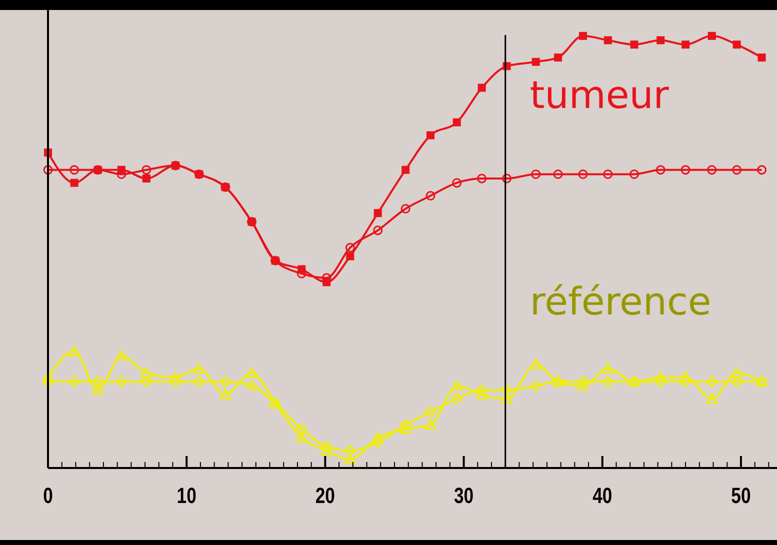 The image size is (777, 545). Describe the element at coordinates (602, 496) in the screenshot. I see `x-tick-label: 40` at that location.